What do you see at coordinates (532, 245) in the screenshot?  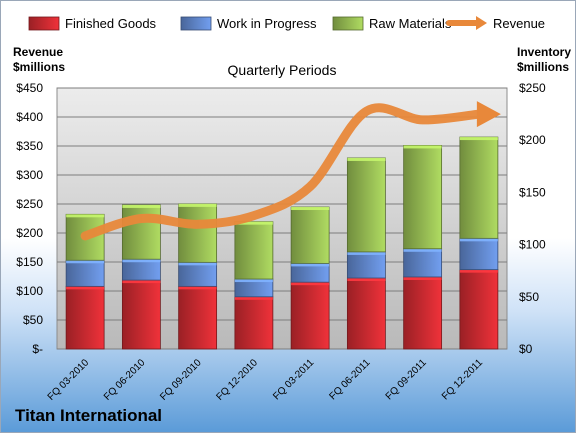 I see `y-right-tick-label: $100` at bounding box center [532, 245].